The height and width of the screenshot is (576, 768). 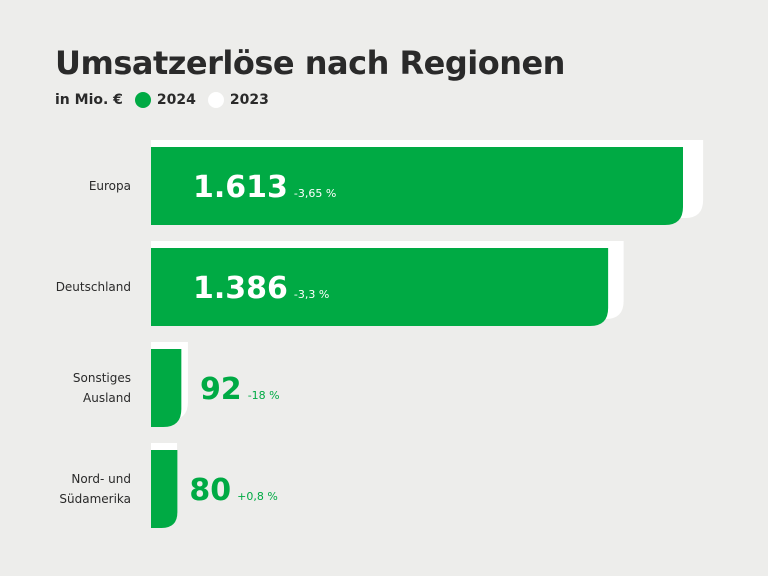 I want to click on value-label-0: 1.613, so click(x=240, y=187).